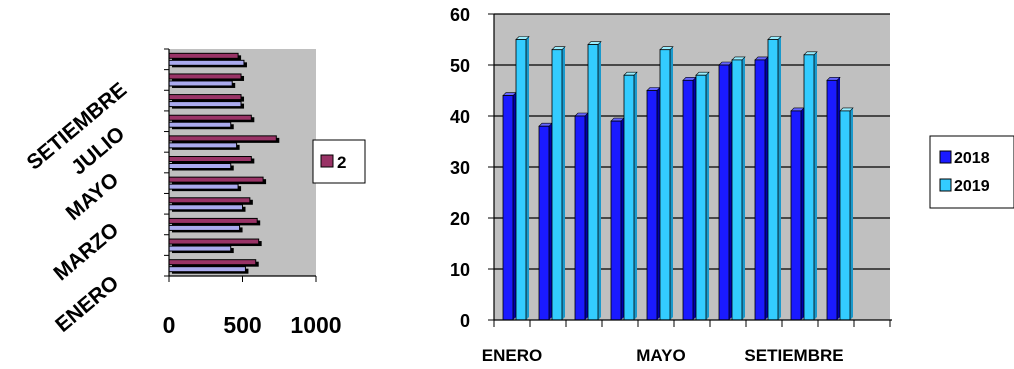 The height and width of the screenshot is (369, 1014). I want to click on chart1-x-tick-label: 500, so click(242, 325).